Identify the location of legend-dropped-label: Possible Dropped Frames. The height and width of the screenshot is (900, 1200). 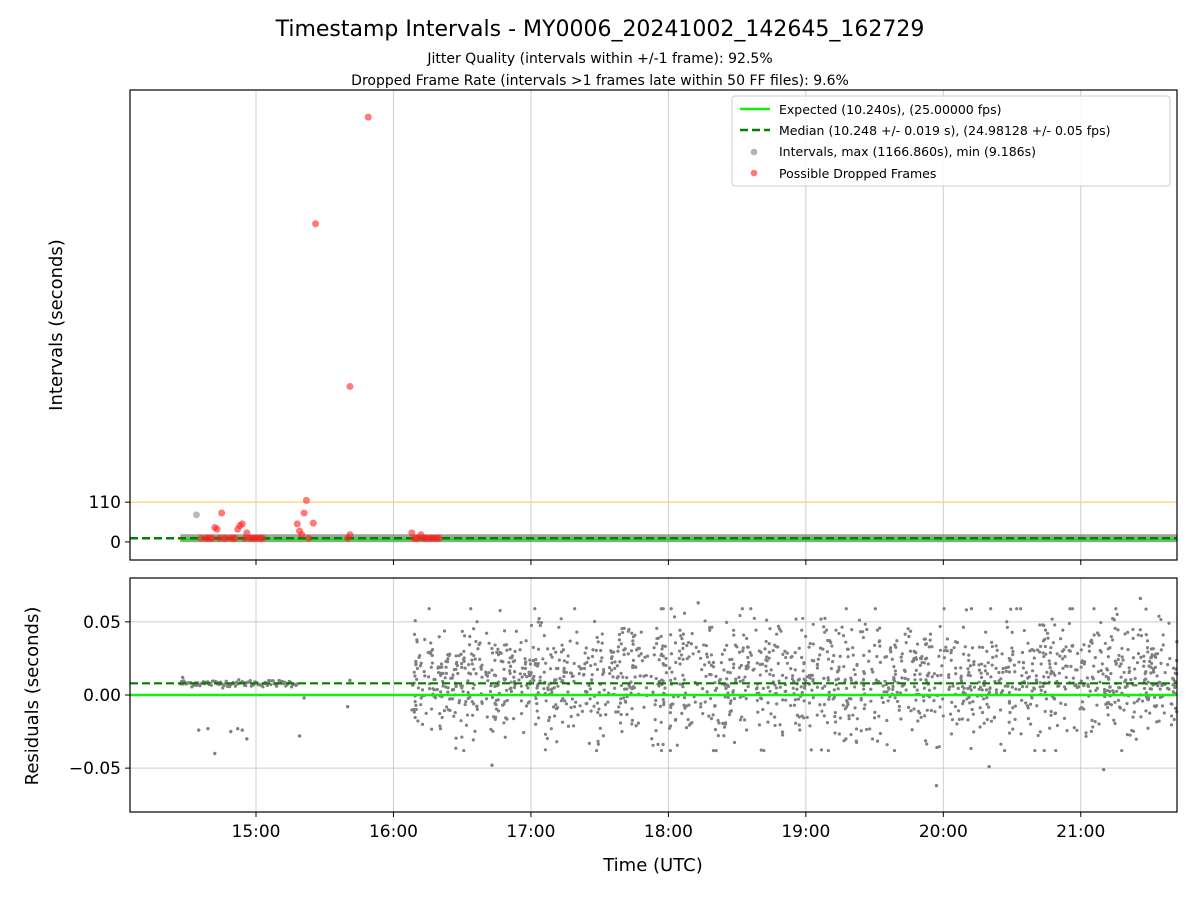
(857, 173).